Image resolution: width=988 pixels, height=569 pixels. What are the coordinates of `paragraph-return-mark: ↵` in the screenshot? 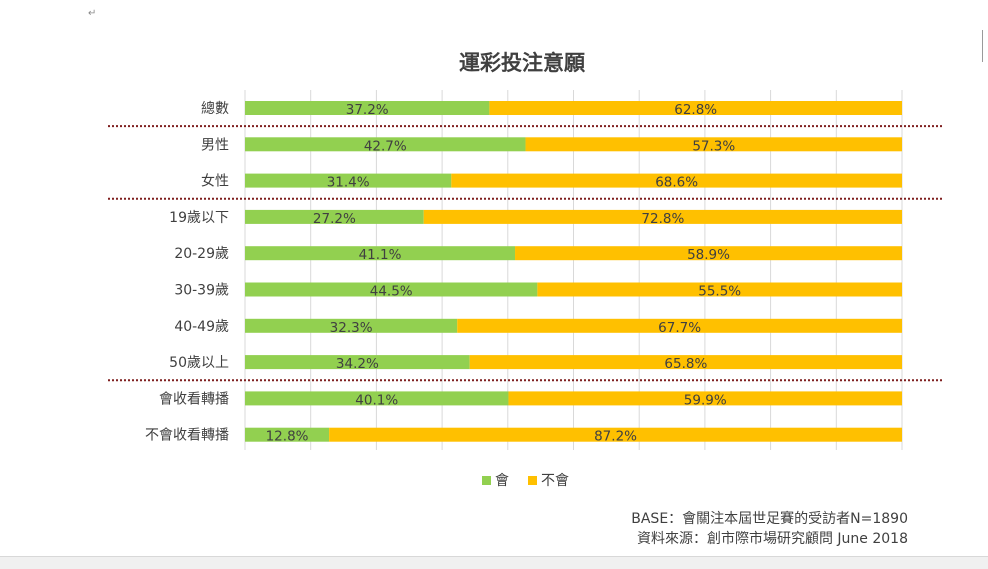 It's located at (92, 13).